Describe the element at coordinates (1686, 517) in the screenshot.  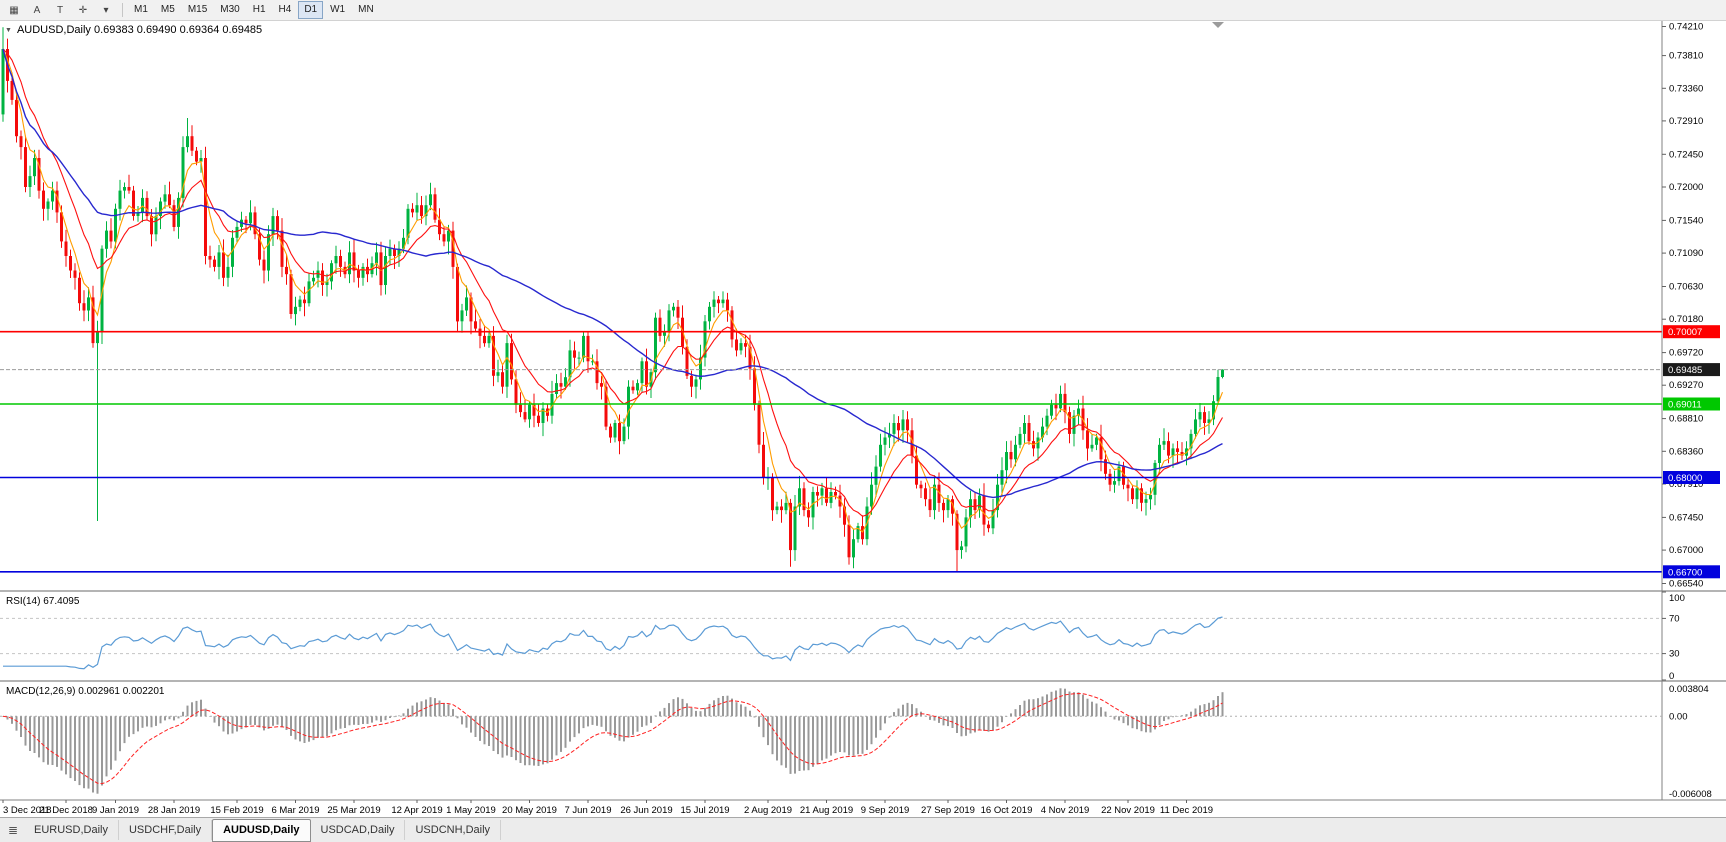
I see `svg-text: 0.67450` at that location.